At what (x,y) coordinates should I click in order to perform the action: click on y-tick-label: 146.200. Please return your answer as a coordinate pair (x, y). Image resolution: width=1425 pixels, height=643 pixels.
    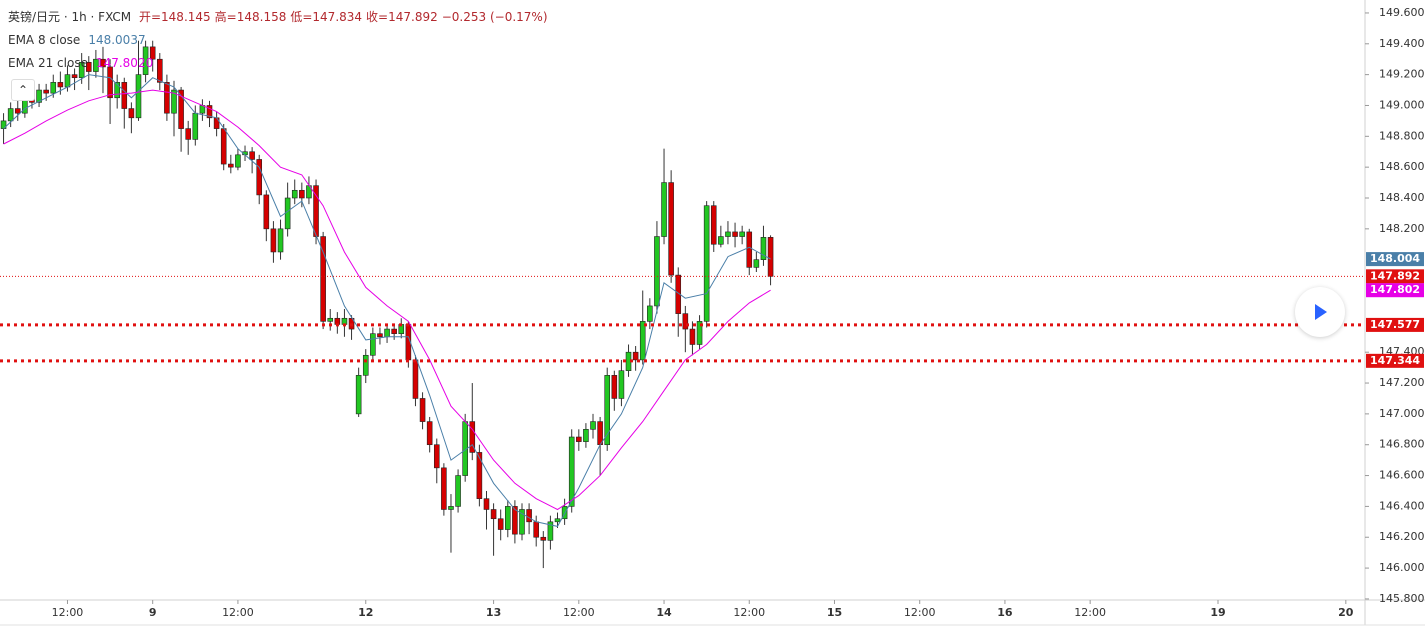
    Looking at the image, I should click on (1402, 536).